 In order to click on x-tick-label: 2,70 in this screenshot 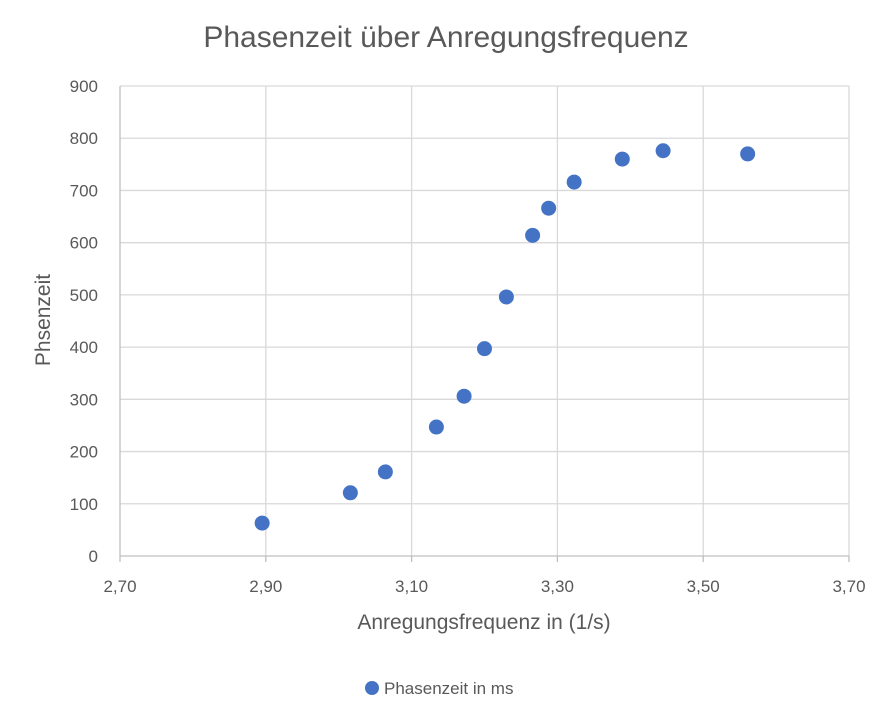, I will do `click(119, 586)`.